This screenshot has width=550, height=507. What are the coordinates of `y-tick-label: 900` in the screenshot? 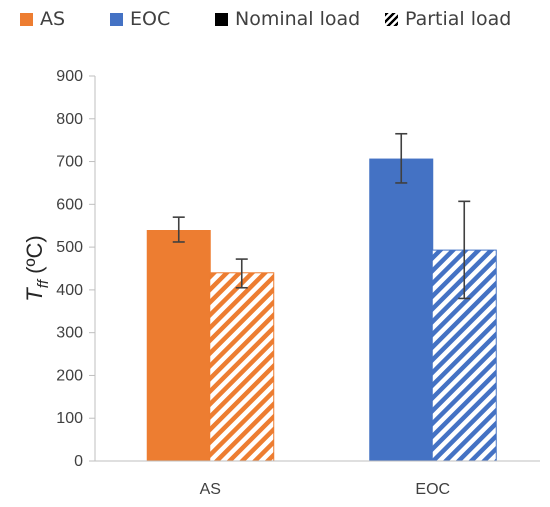 It's located at (69, 76).